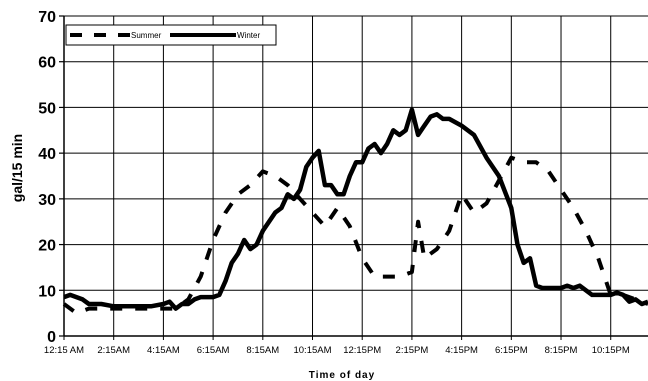 This screenshot has height=381, width=648. What do you see at coordinates (312, 350) in the screenshot?
I see `x-tick-label: 10:15AM` at bounding box center [312, 350].